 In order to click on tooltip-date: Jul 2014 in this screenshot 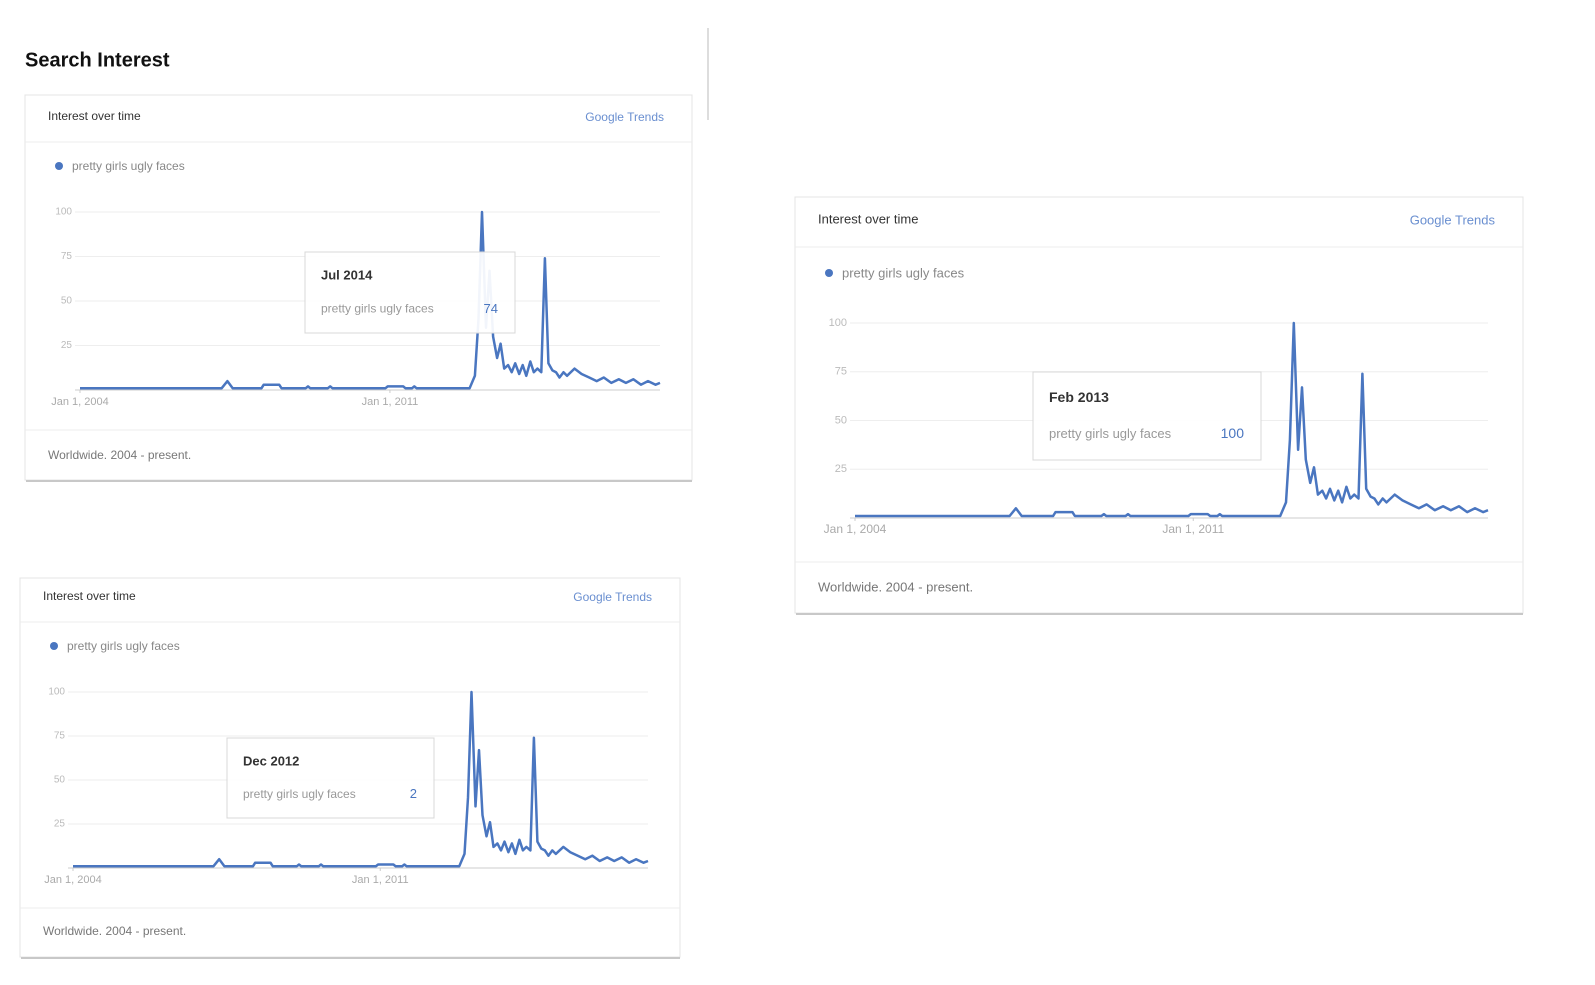, I will do `click(347, 275)`.